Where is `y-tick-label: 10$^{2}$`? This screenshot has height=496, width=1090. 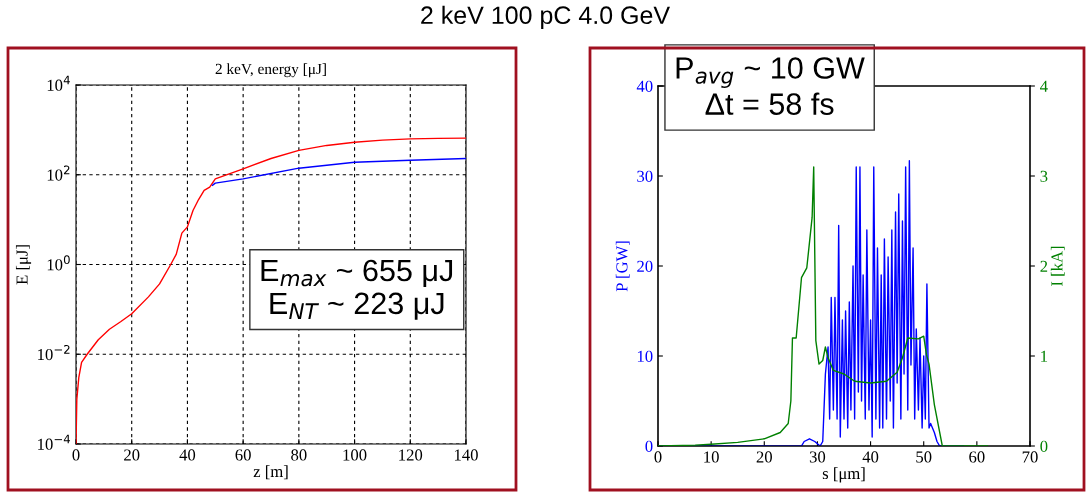 y-tick-label: 10$^{2}$ is located at coordinates (58, 173).